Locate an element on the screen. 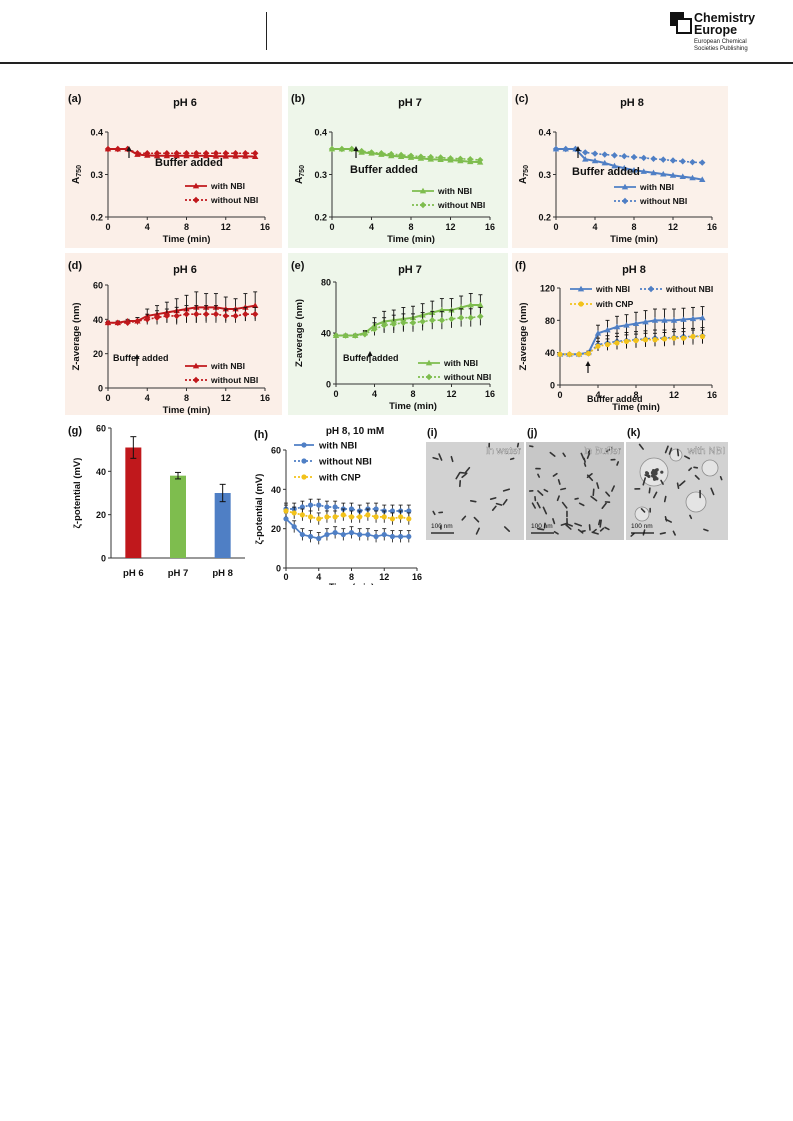 The width and height of the screenshot is (793, 1121). x-tick-label: 8 is located at coordinates (186, 227).